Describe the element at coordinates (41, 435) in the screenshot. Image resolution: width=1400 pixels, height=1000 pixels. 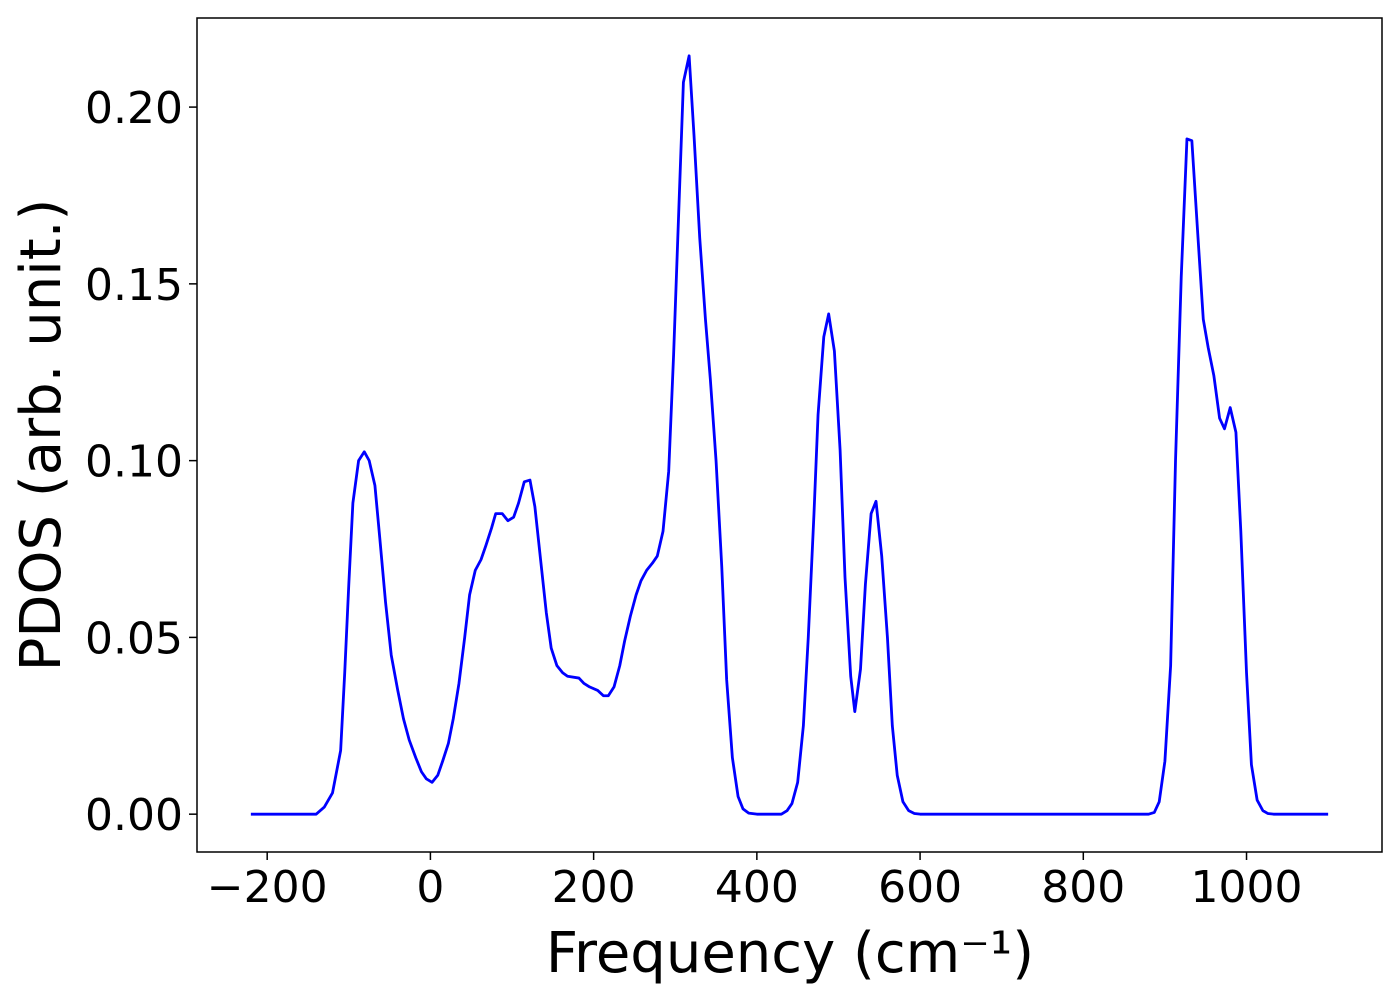
I see `y-axis-label: PDOS (arb. unit.)` at that location.